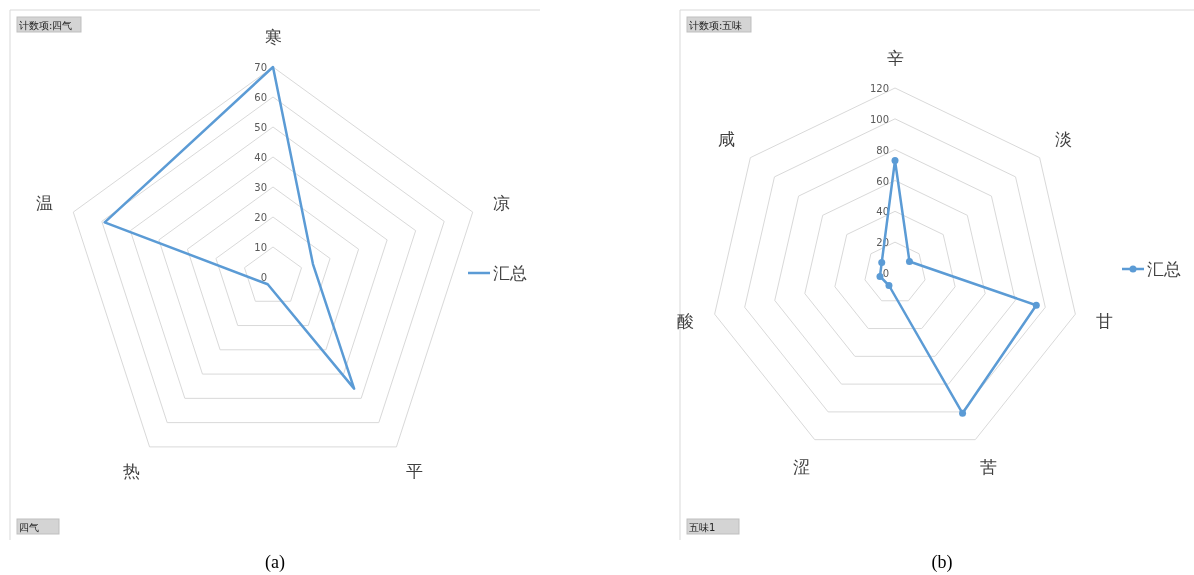 This screenshot has height=575, width=1194. What do you see at coordinates (273, 37) in the screenshot?
I see `spoke-label: 寒` at bounding box center [273, 37].